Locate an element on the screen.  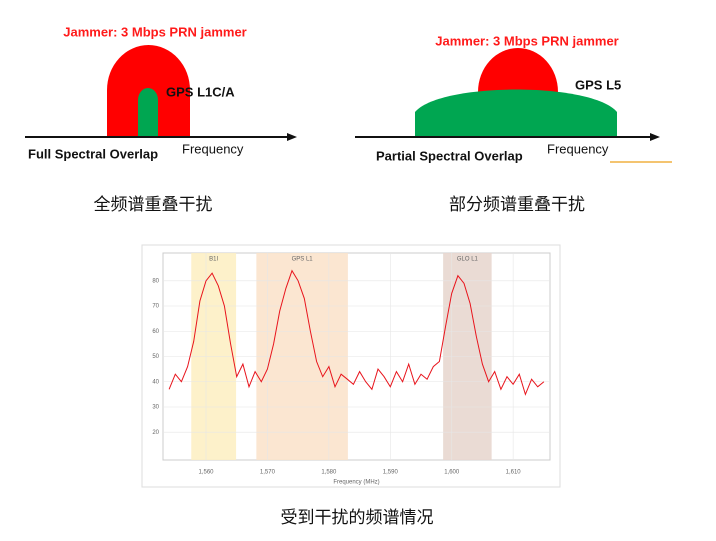
y-tick-label: 30 is located at coordinates (155, 408).